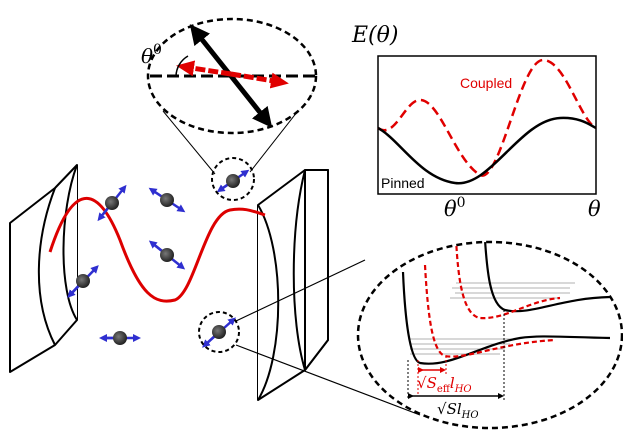 This screenshot has width=623, height=432. Describe the element at coordinates (594, 209) in the screenshot. I see `energy-xlabel: θ` at that location.